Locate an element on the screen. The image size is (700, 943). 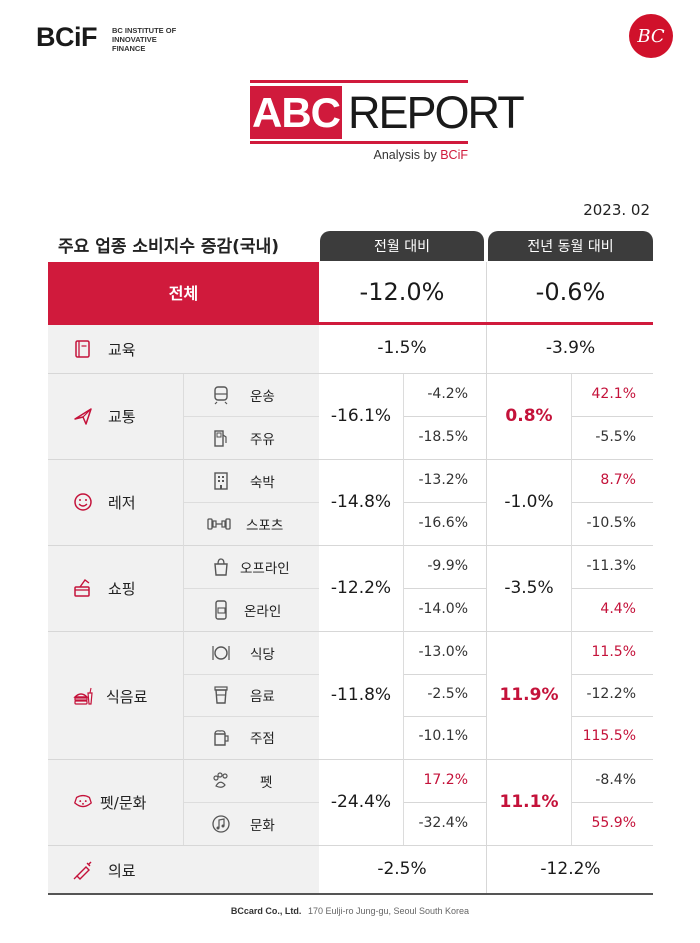
category-label: 의료 is located at coordinates (122, 870).